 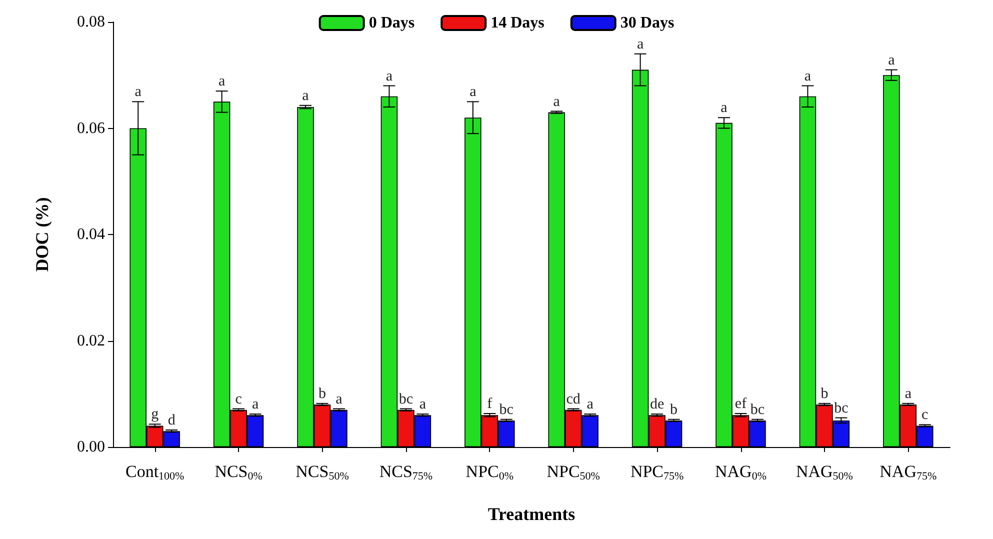 What do you see at coordinates (740, 404) in the screenshot?
I see `data-label: ef` at bounding box center [740, 404].